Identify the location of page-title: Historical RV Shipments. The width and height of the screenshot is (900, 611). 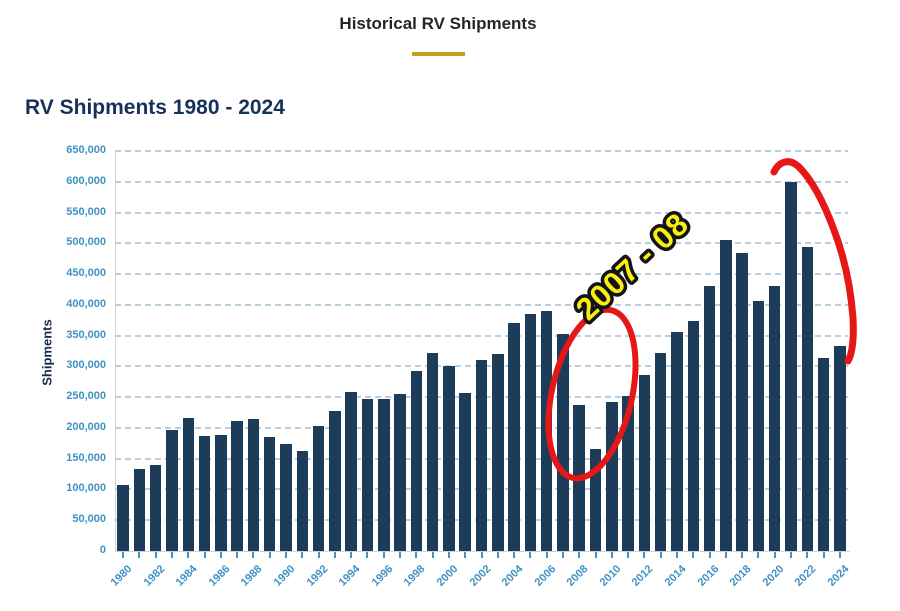
(438, 23).